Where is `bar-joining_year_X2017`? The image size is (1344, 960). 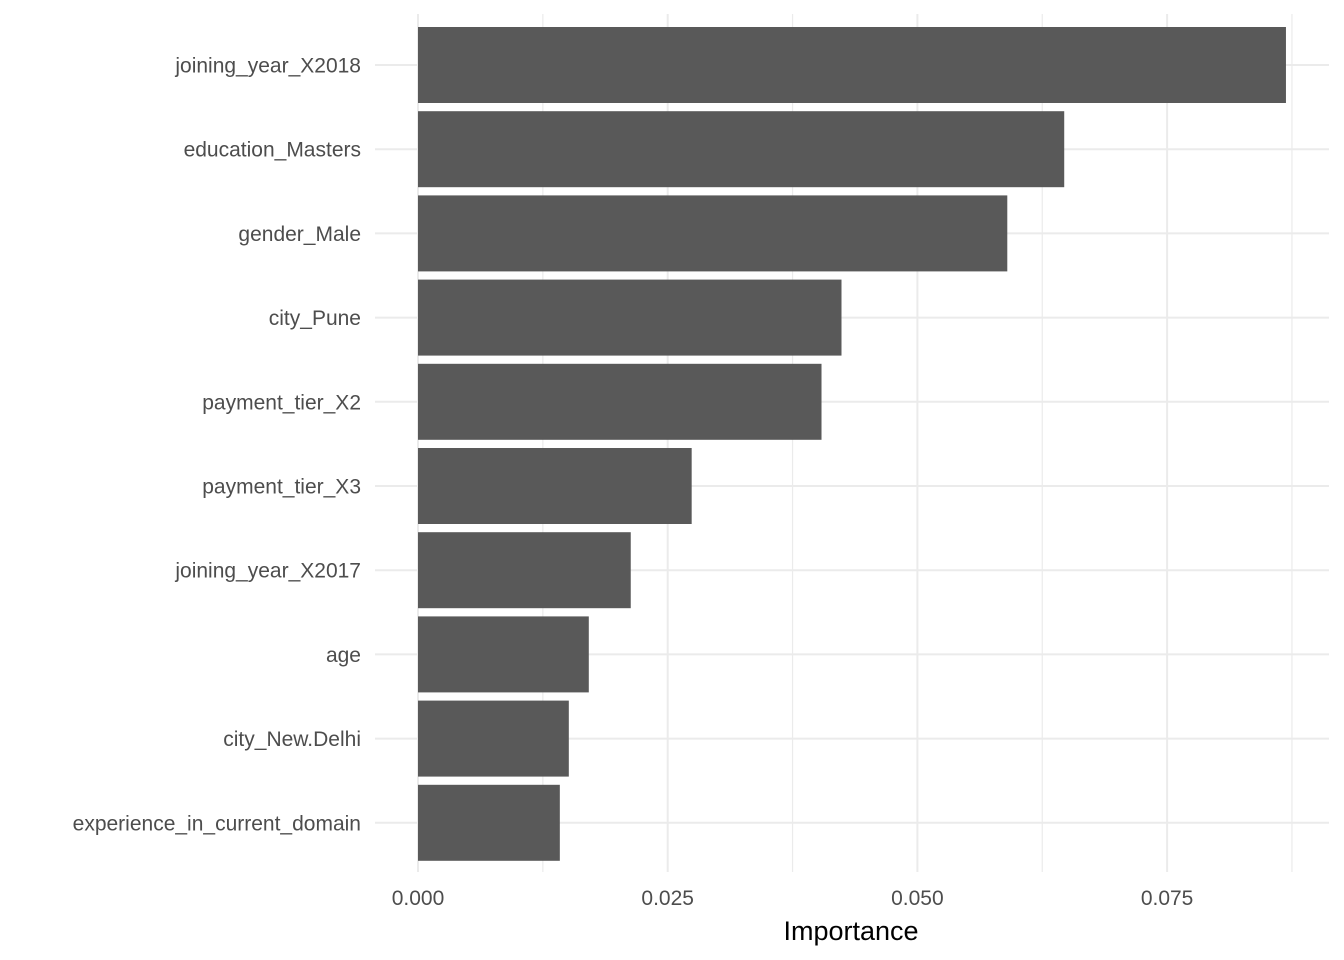
bar-joining_year_X2017 is located at coordinates (524, 570).